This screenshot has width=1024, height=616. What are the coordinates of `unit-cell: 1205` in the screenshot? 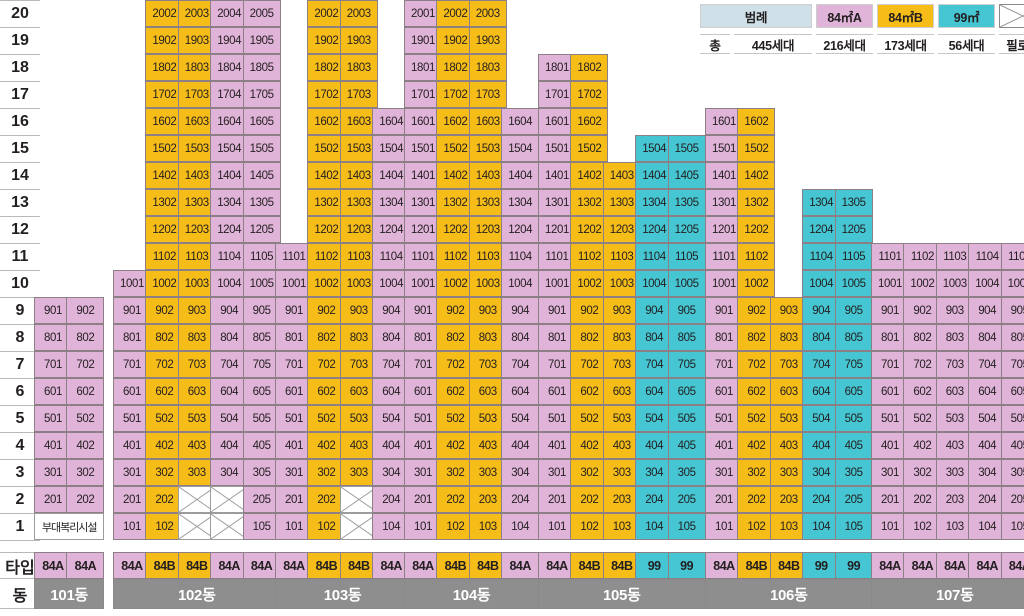 It's located at (261, 229).